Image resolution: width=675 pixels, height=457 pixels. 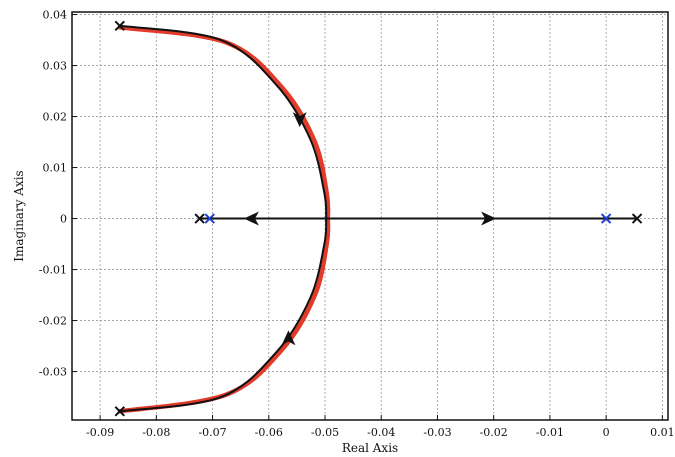 I want to click on y-axis-label: Imaginary Axis, so click(x=19, y=215).